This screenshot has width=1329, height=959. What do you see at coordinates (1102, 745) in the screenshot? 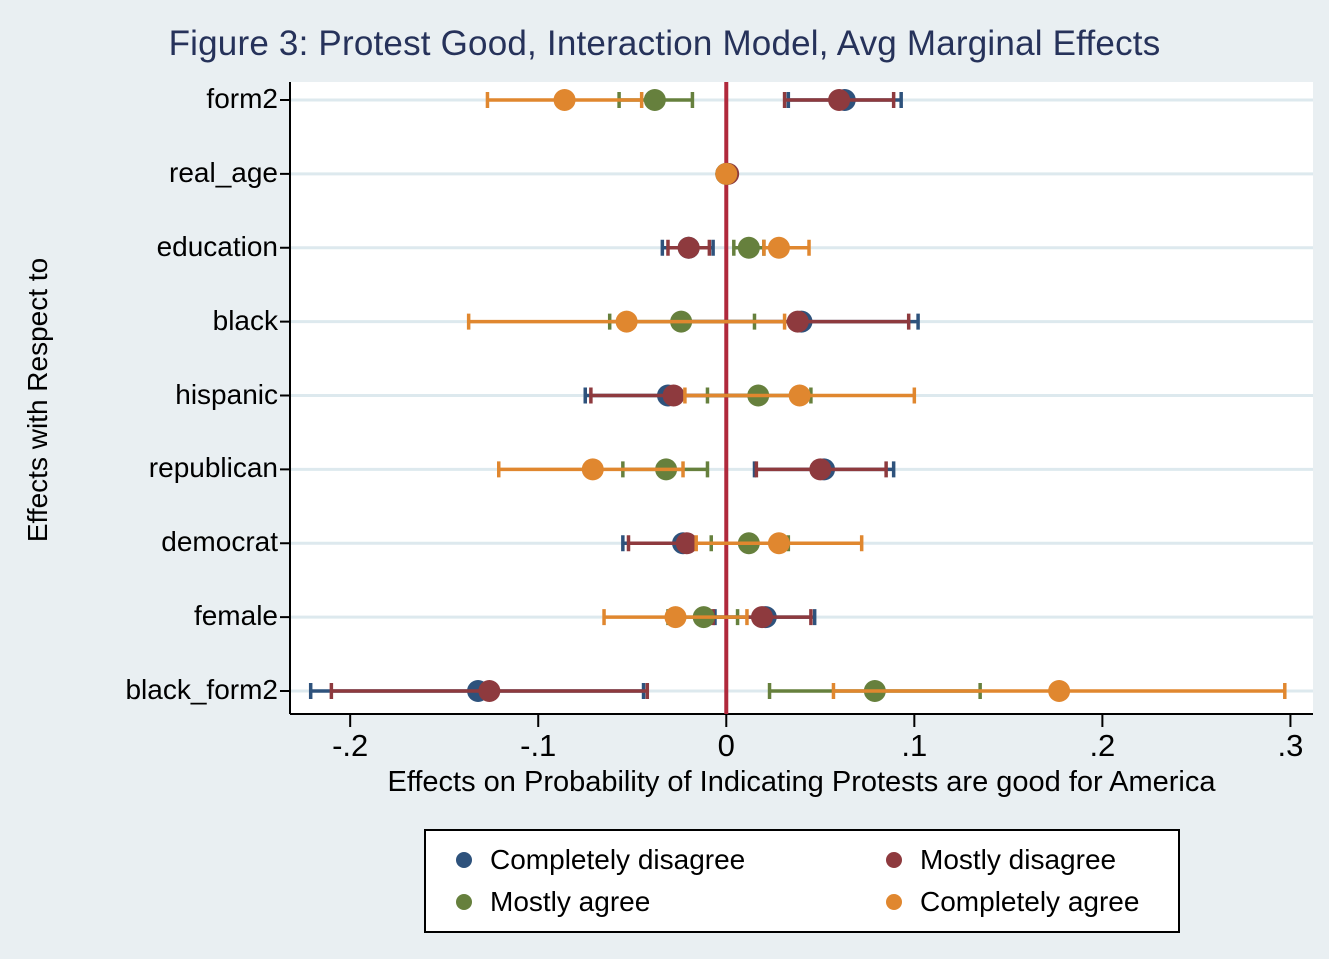
I see `x-tick-label: .2` at bounding box center [1102, 745].